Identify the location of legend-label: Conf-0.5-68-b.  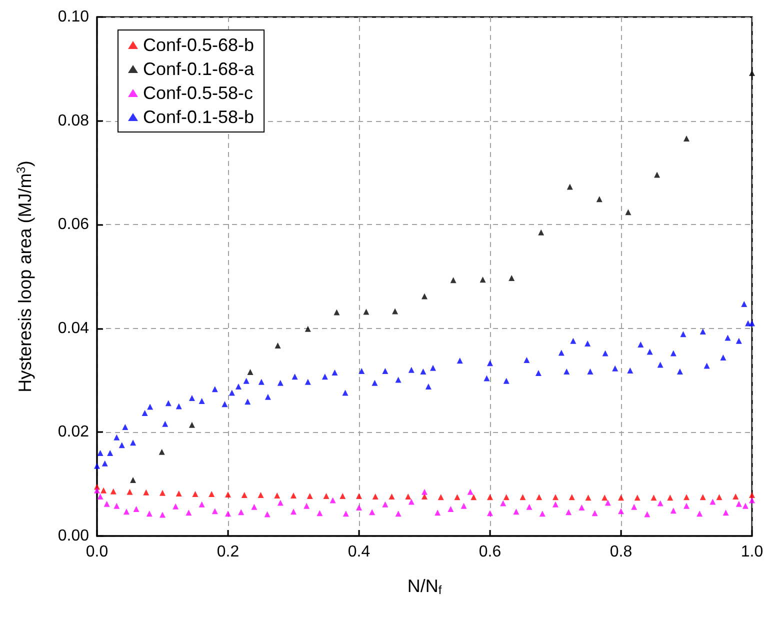
(198, 45).